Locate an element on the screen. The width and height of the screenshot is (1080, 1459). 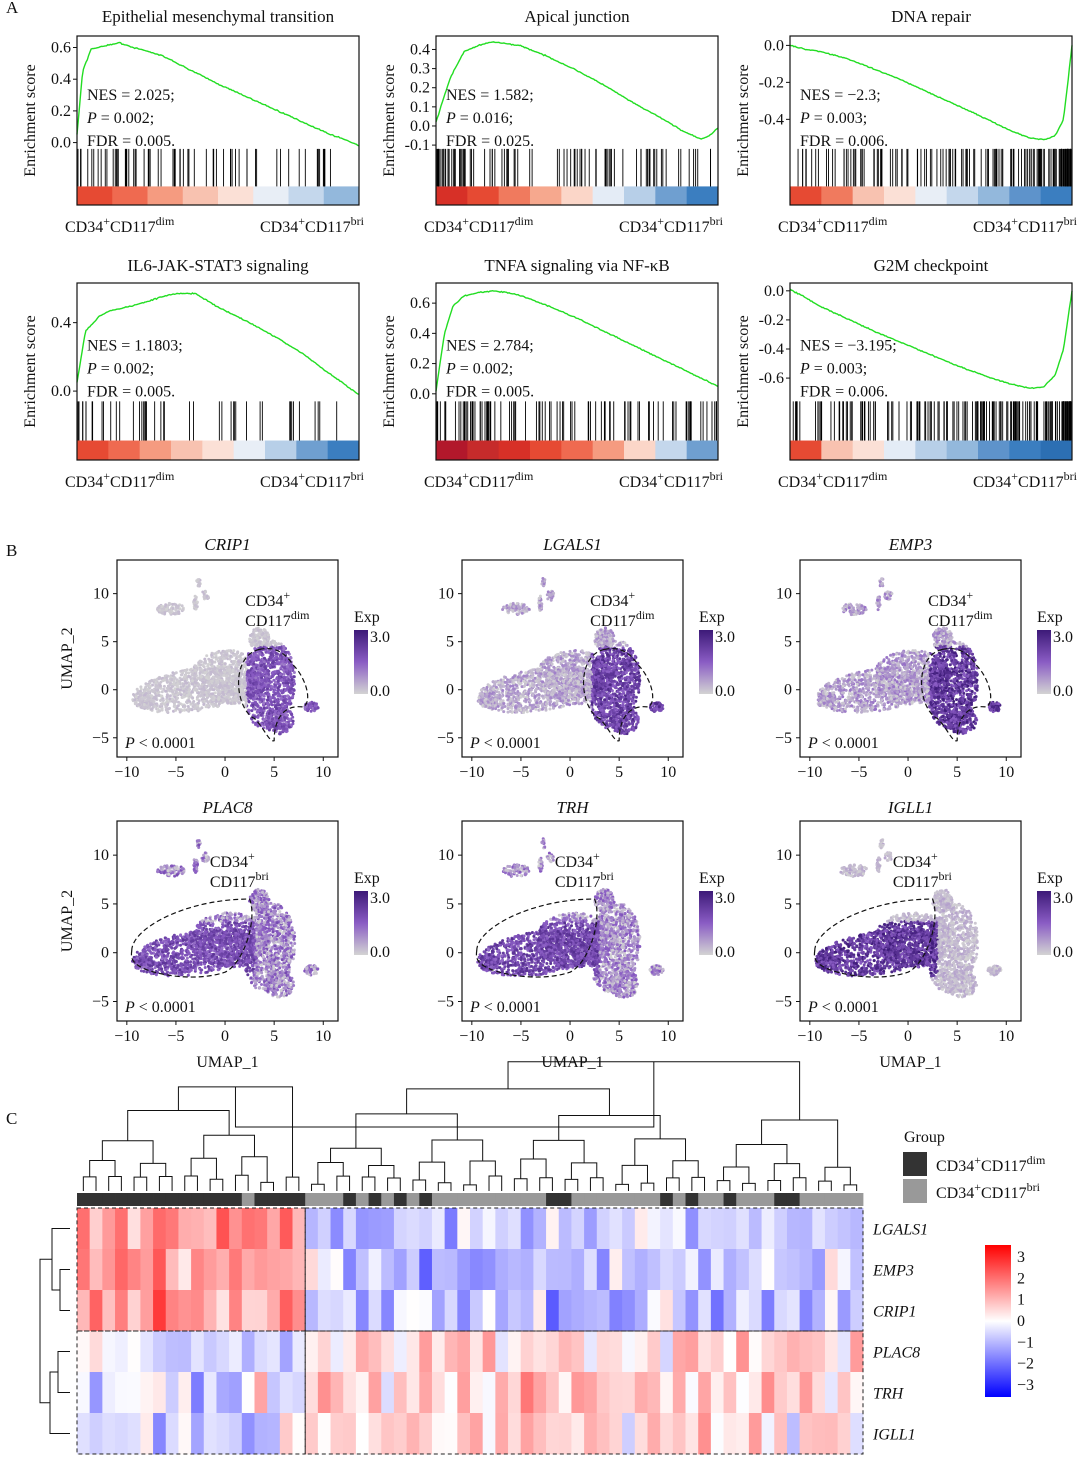
plot-frame is located at coordinates (931, 371).